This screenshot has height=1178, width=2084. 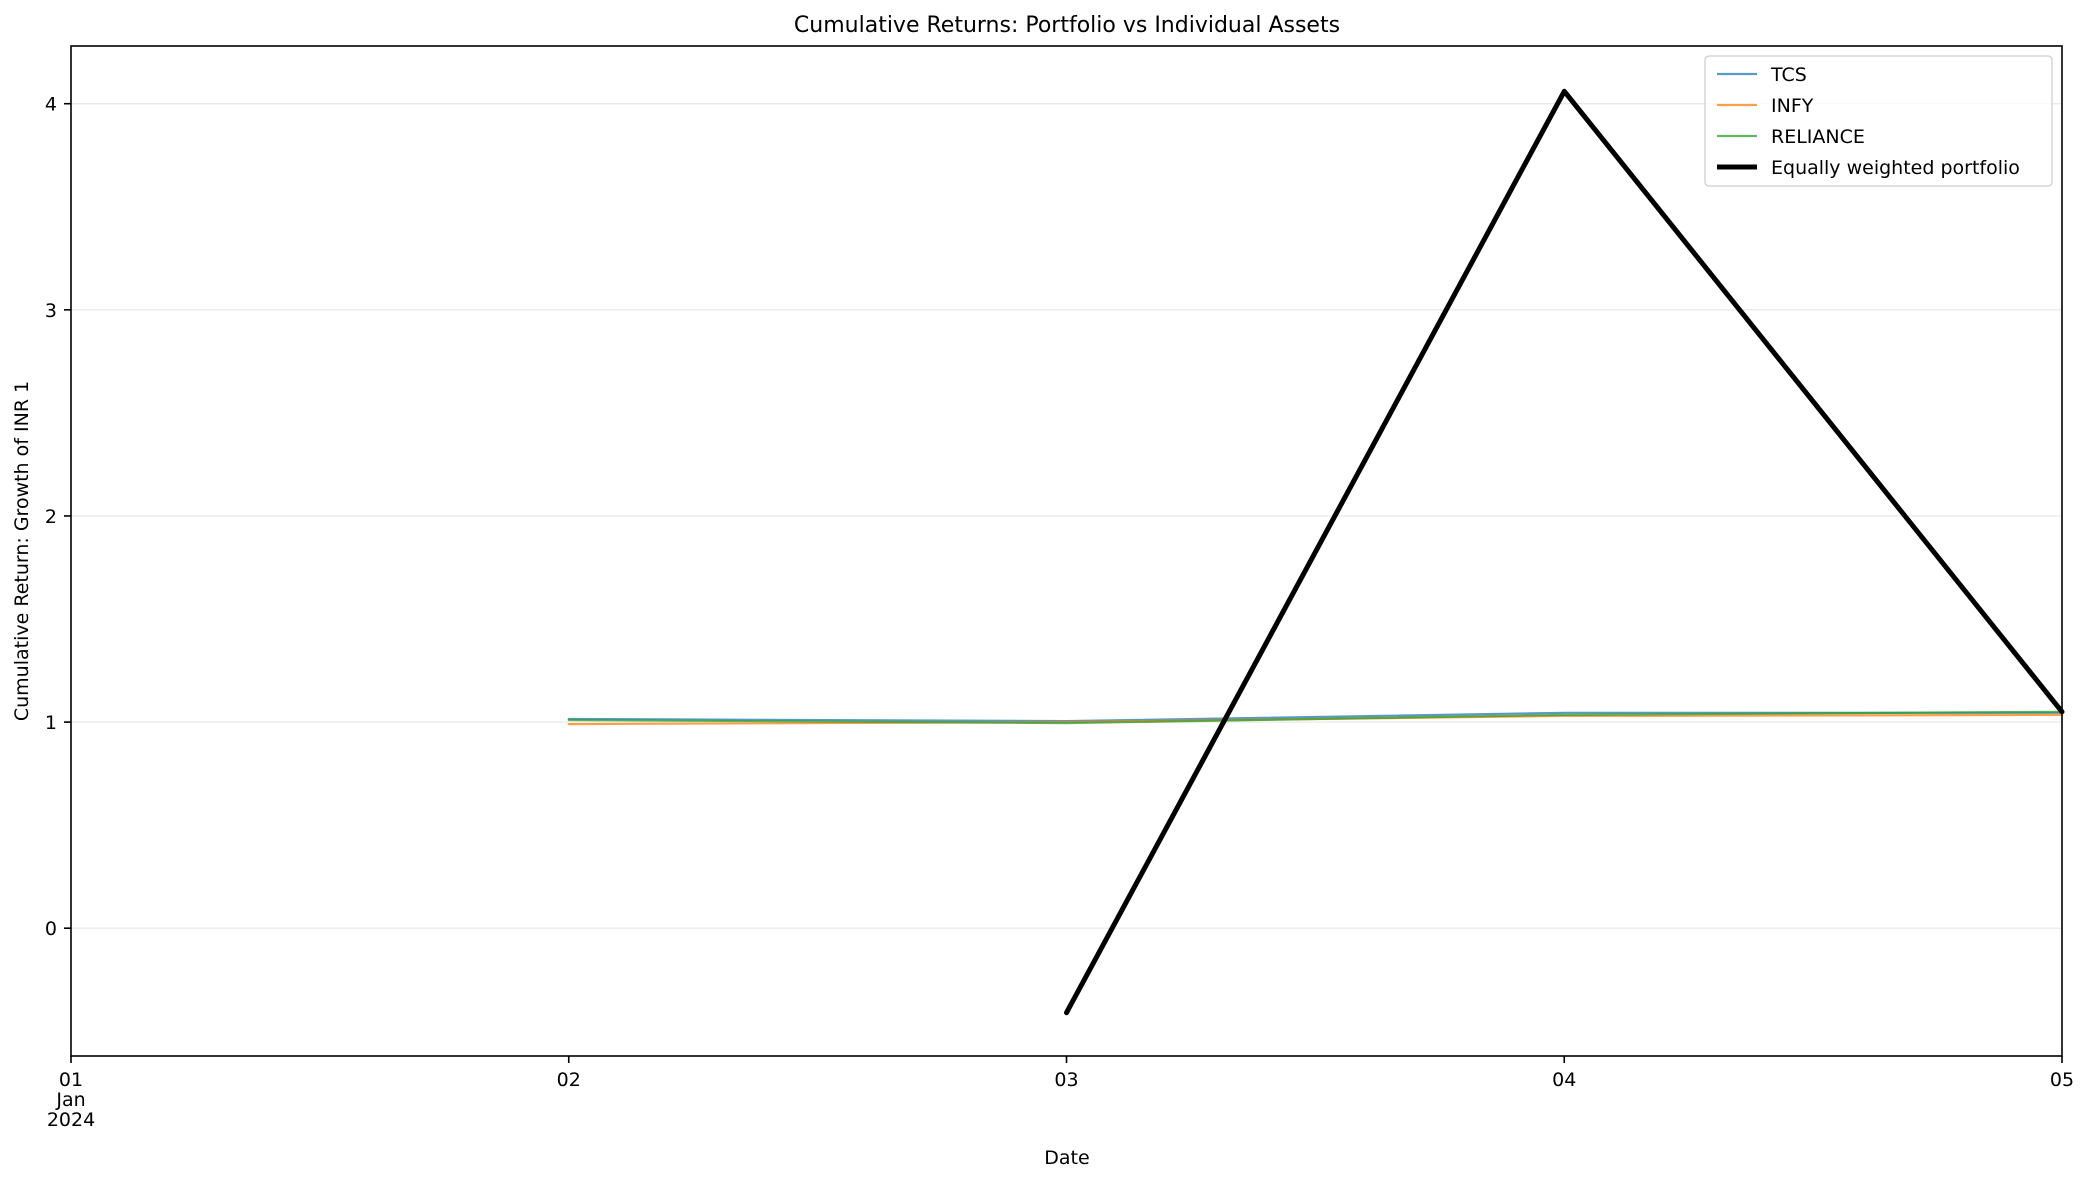 What do you see at coordinates (71, 1080) in the screenshot?
I see `x-tick-label-0-0: 01` at bounding box center [71, 1080].